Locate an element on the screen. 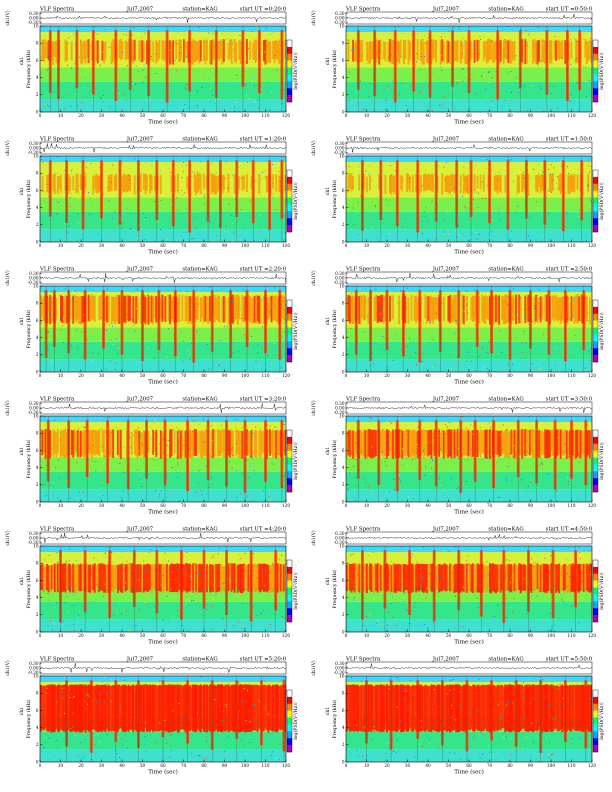 The image size is (612, 792). y-axis-label: Frequency (kHz) is located at coordinates (334, 68).